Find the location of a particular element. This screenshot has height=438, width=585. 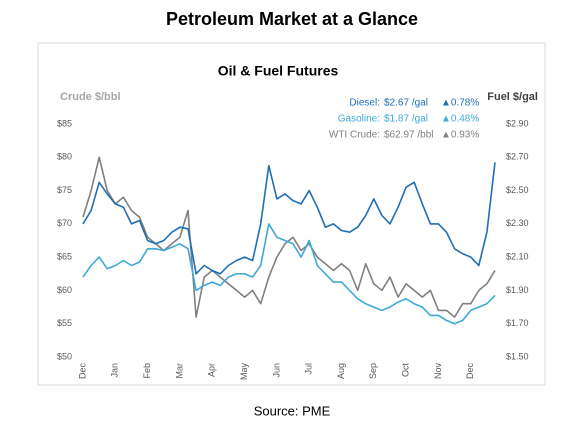

y-tick-label: $85 is located at coordinates (64, 123).